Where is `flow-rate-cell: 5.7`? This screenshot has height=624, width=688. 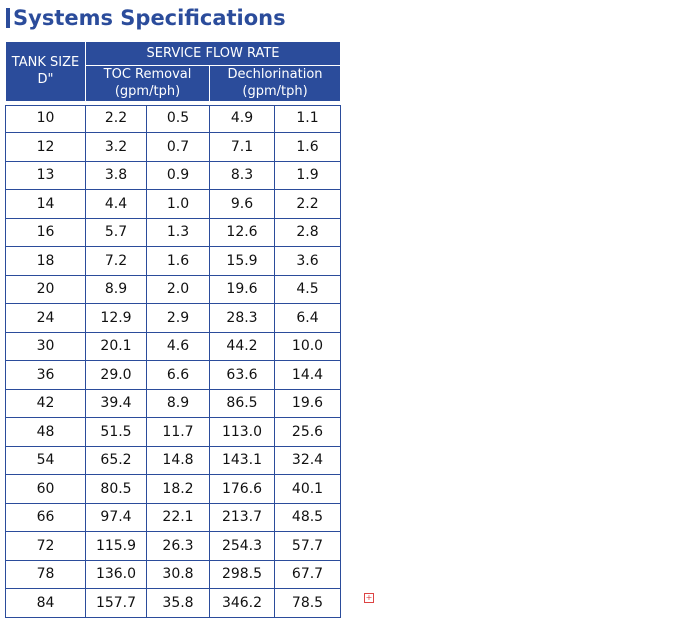 flow-rate-cell: 5.7 is located at coordinates (116, 232).